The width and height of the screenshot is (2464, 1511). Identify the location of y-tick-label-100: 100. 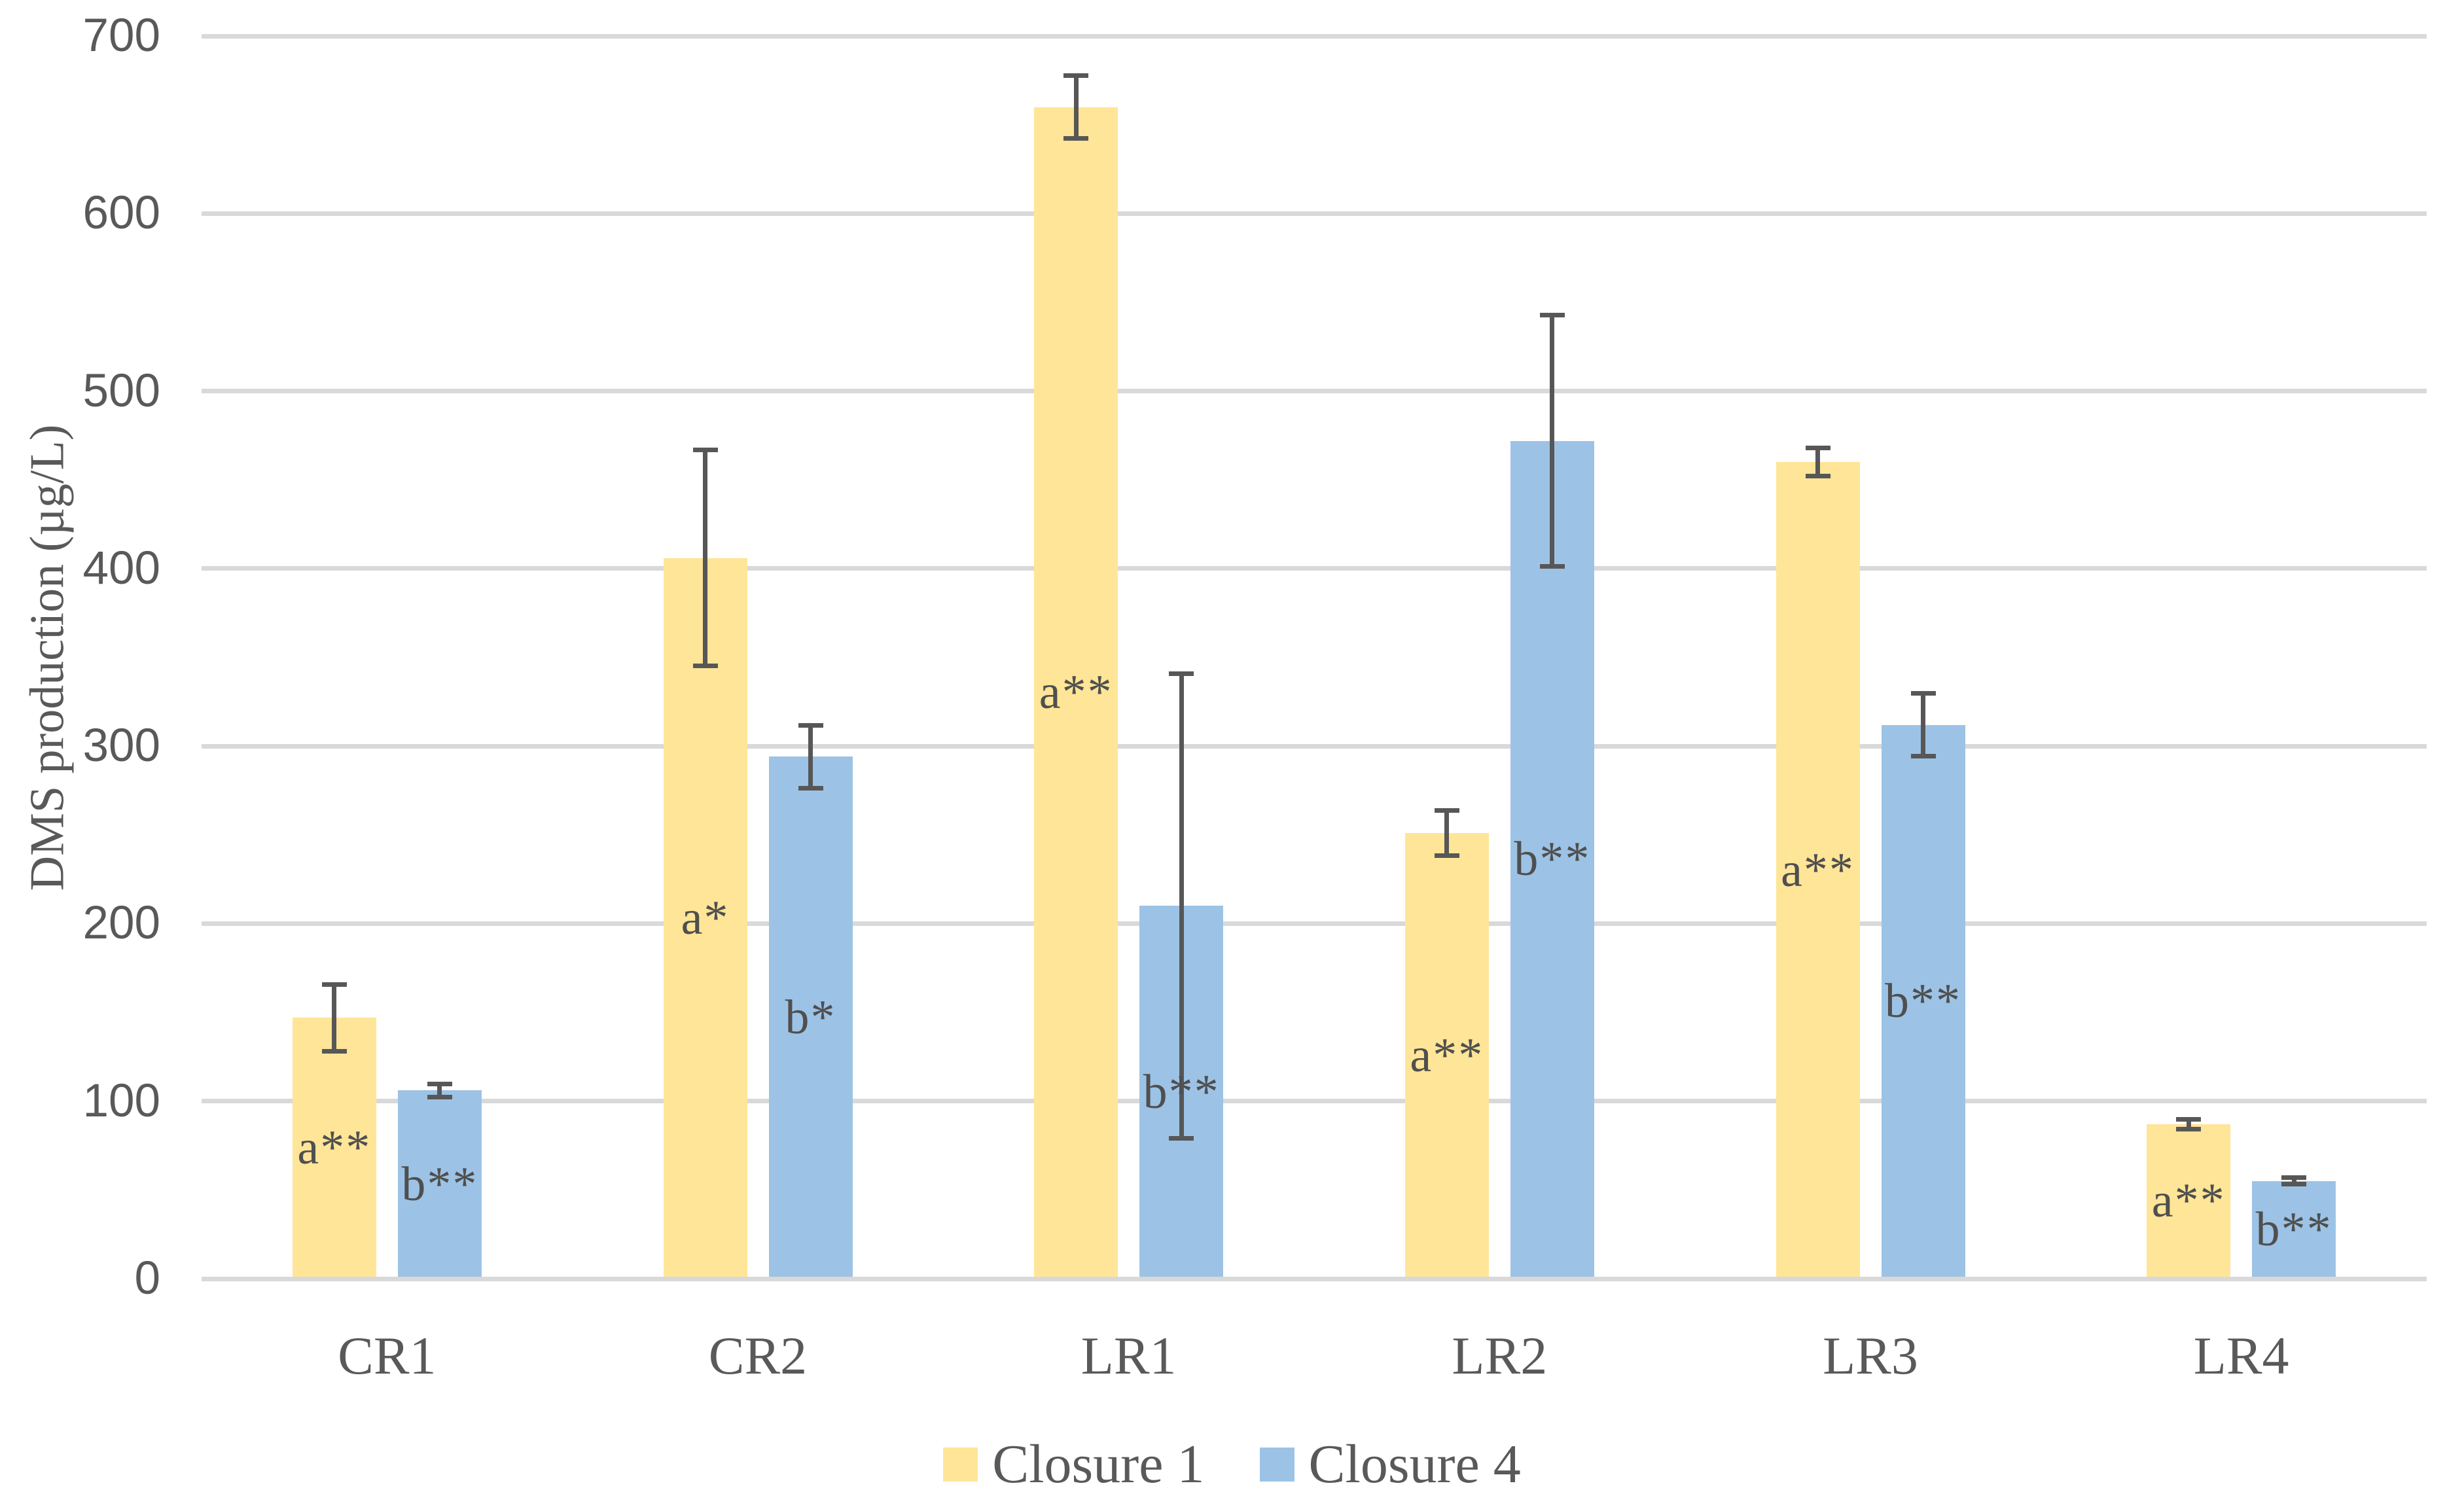
(121, 1101).